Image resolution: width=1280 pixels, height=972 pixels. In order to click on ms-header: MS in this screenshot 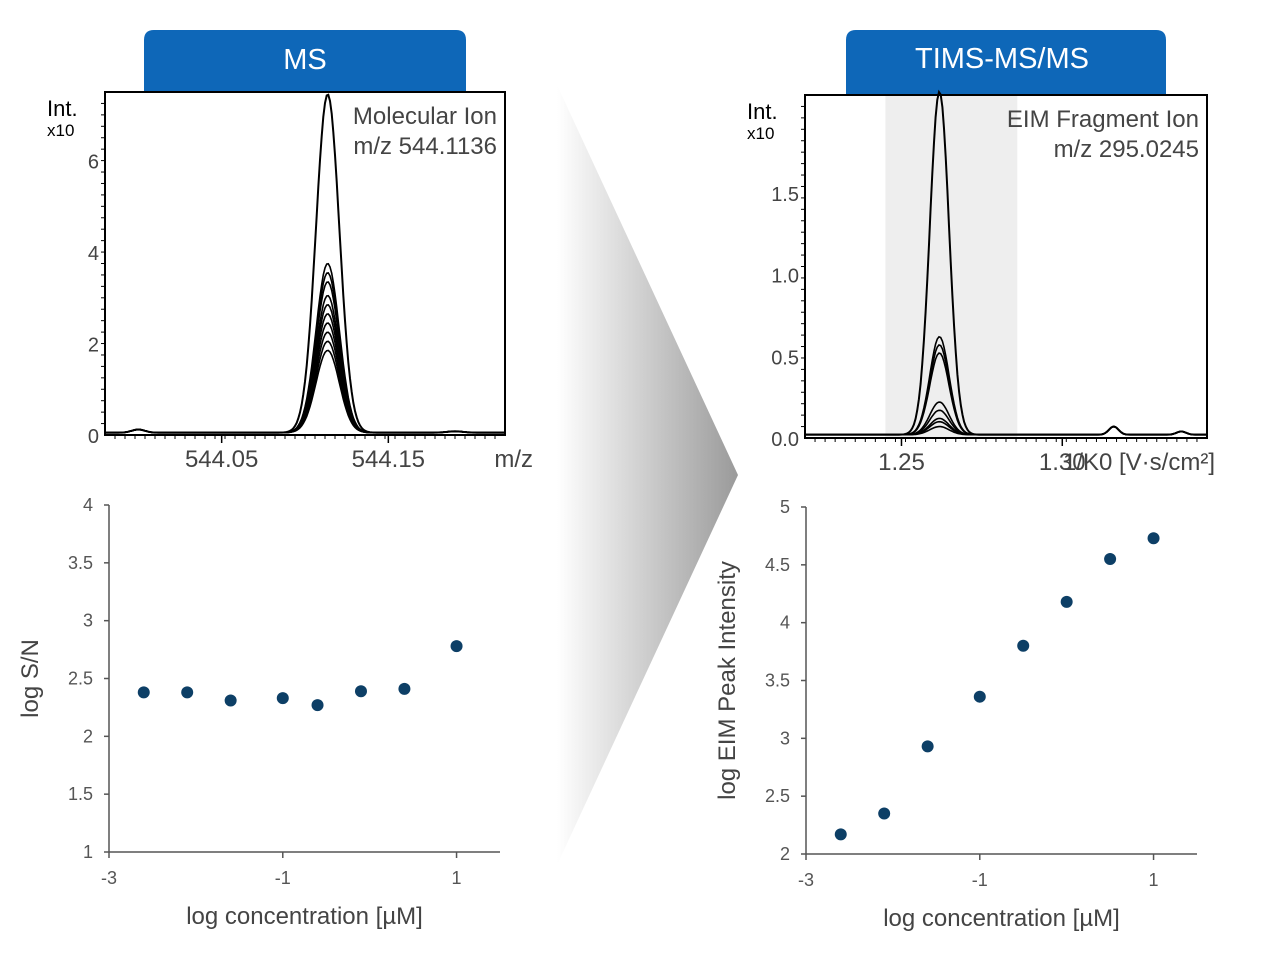, I will do `click(305, 61)`.